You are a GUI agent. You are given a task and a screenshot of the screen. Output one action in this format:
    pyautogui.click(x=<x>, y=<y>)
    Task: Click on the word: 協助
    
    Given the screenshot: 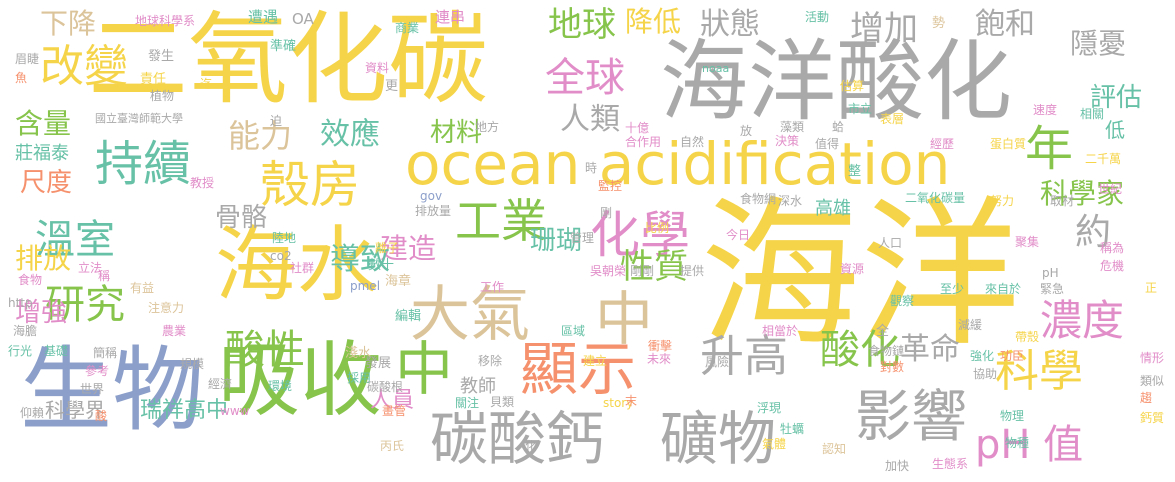 What is the action you would take?
    pyautogui.click(x=985, y=374)
    